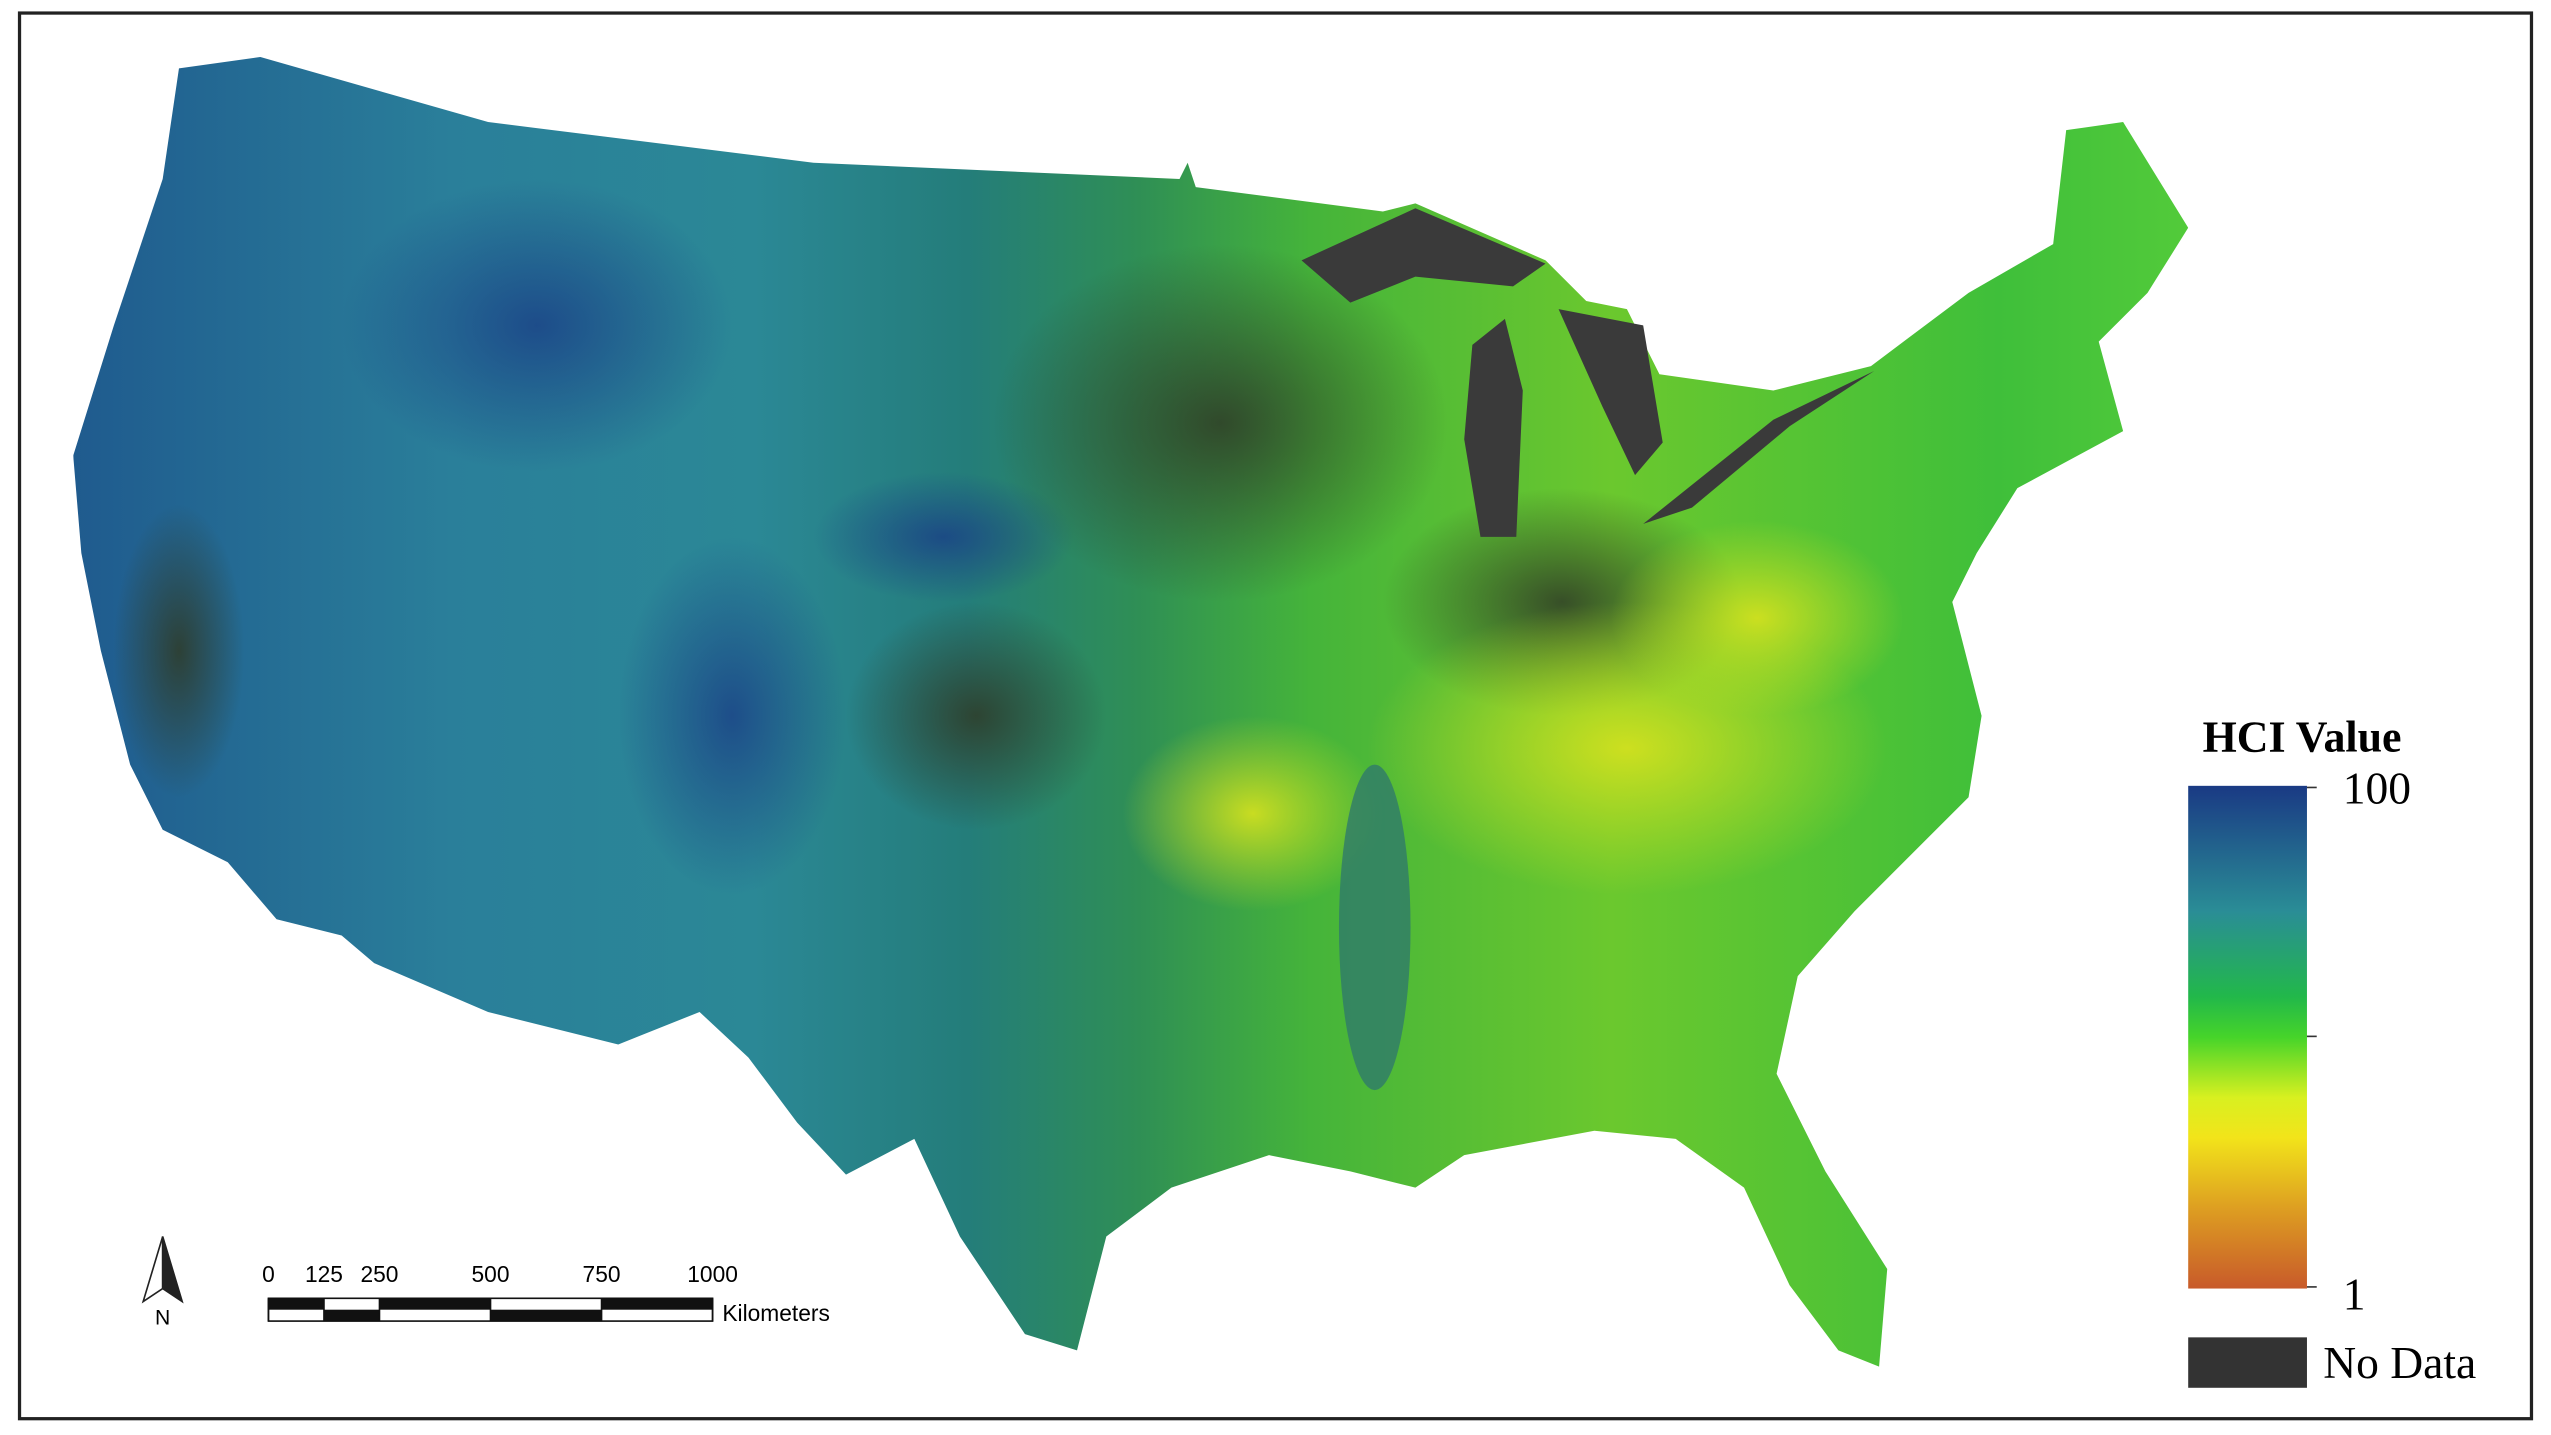 This screenshot has height=1435, width=2551. I want to click on scale-tick-label: 125, so click(324, 1274).